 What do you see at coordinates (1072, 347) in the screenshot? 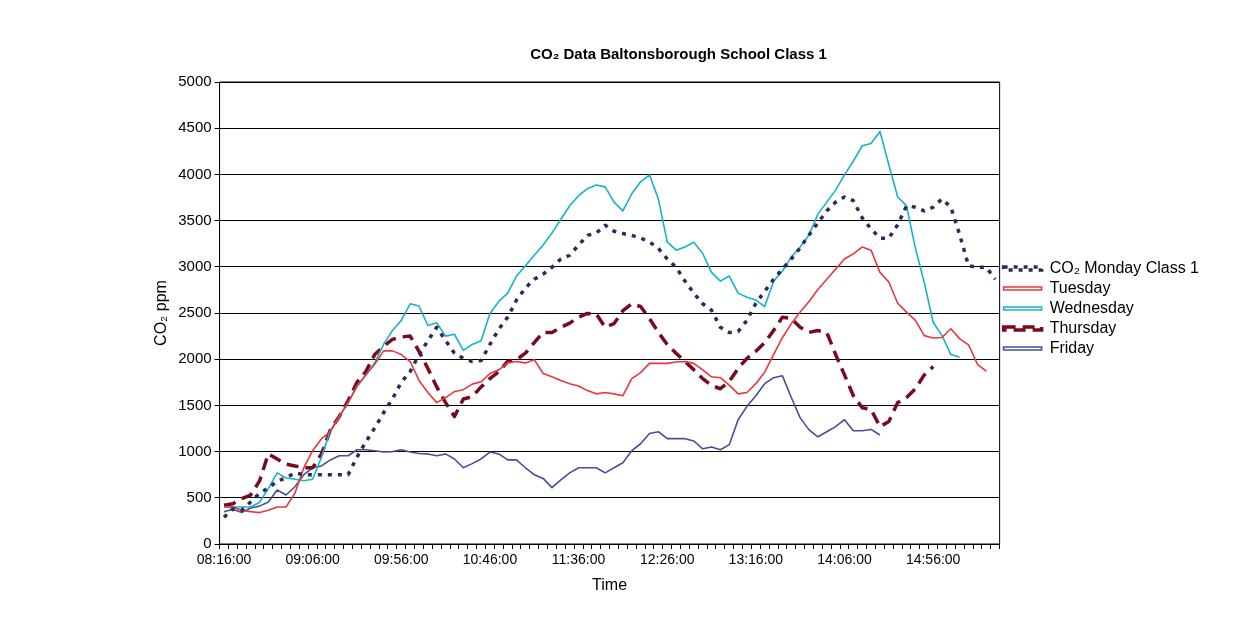
I see `legend-label: Friday` at bounding box center [1072, 347].